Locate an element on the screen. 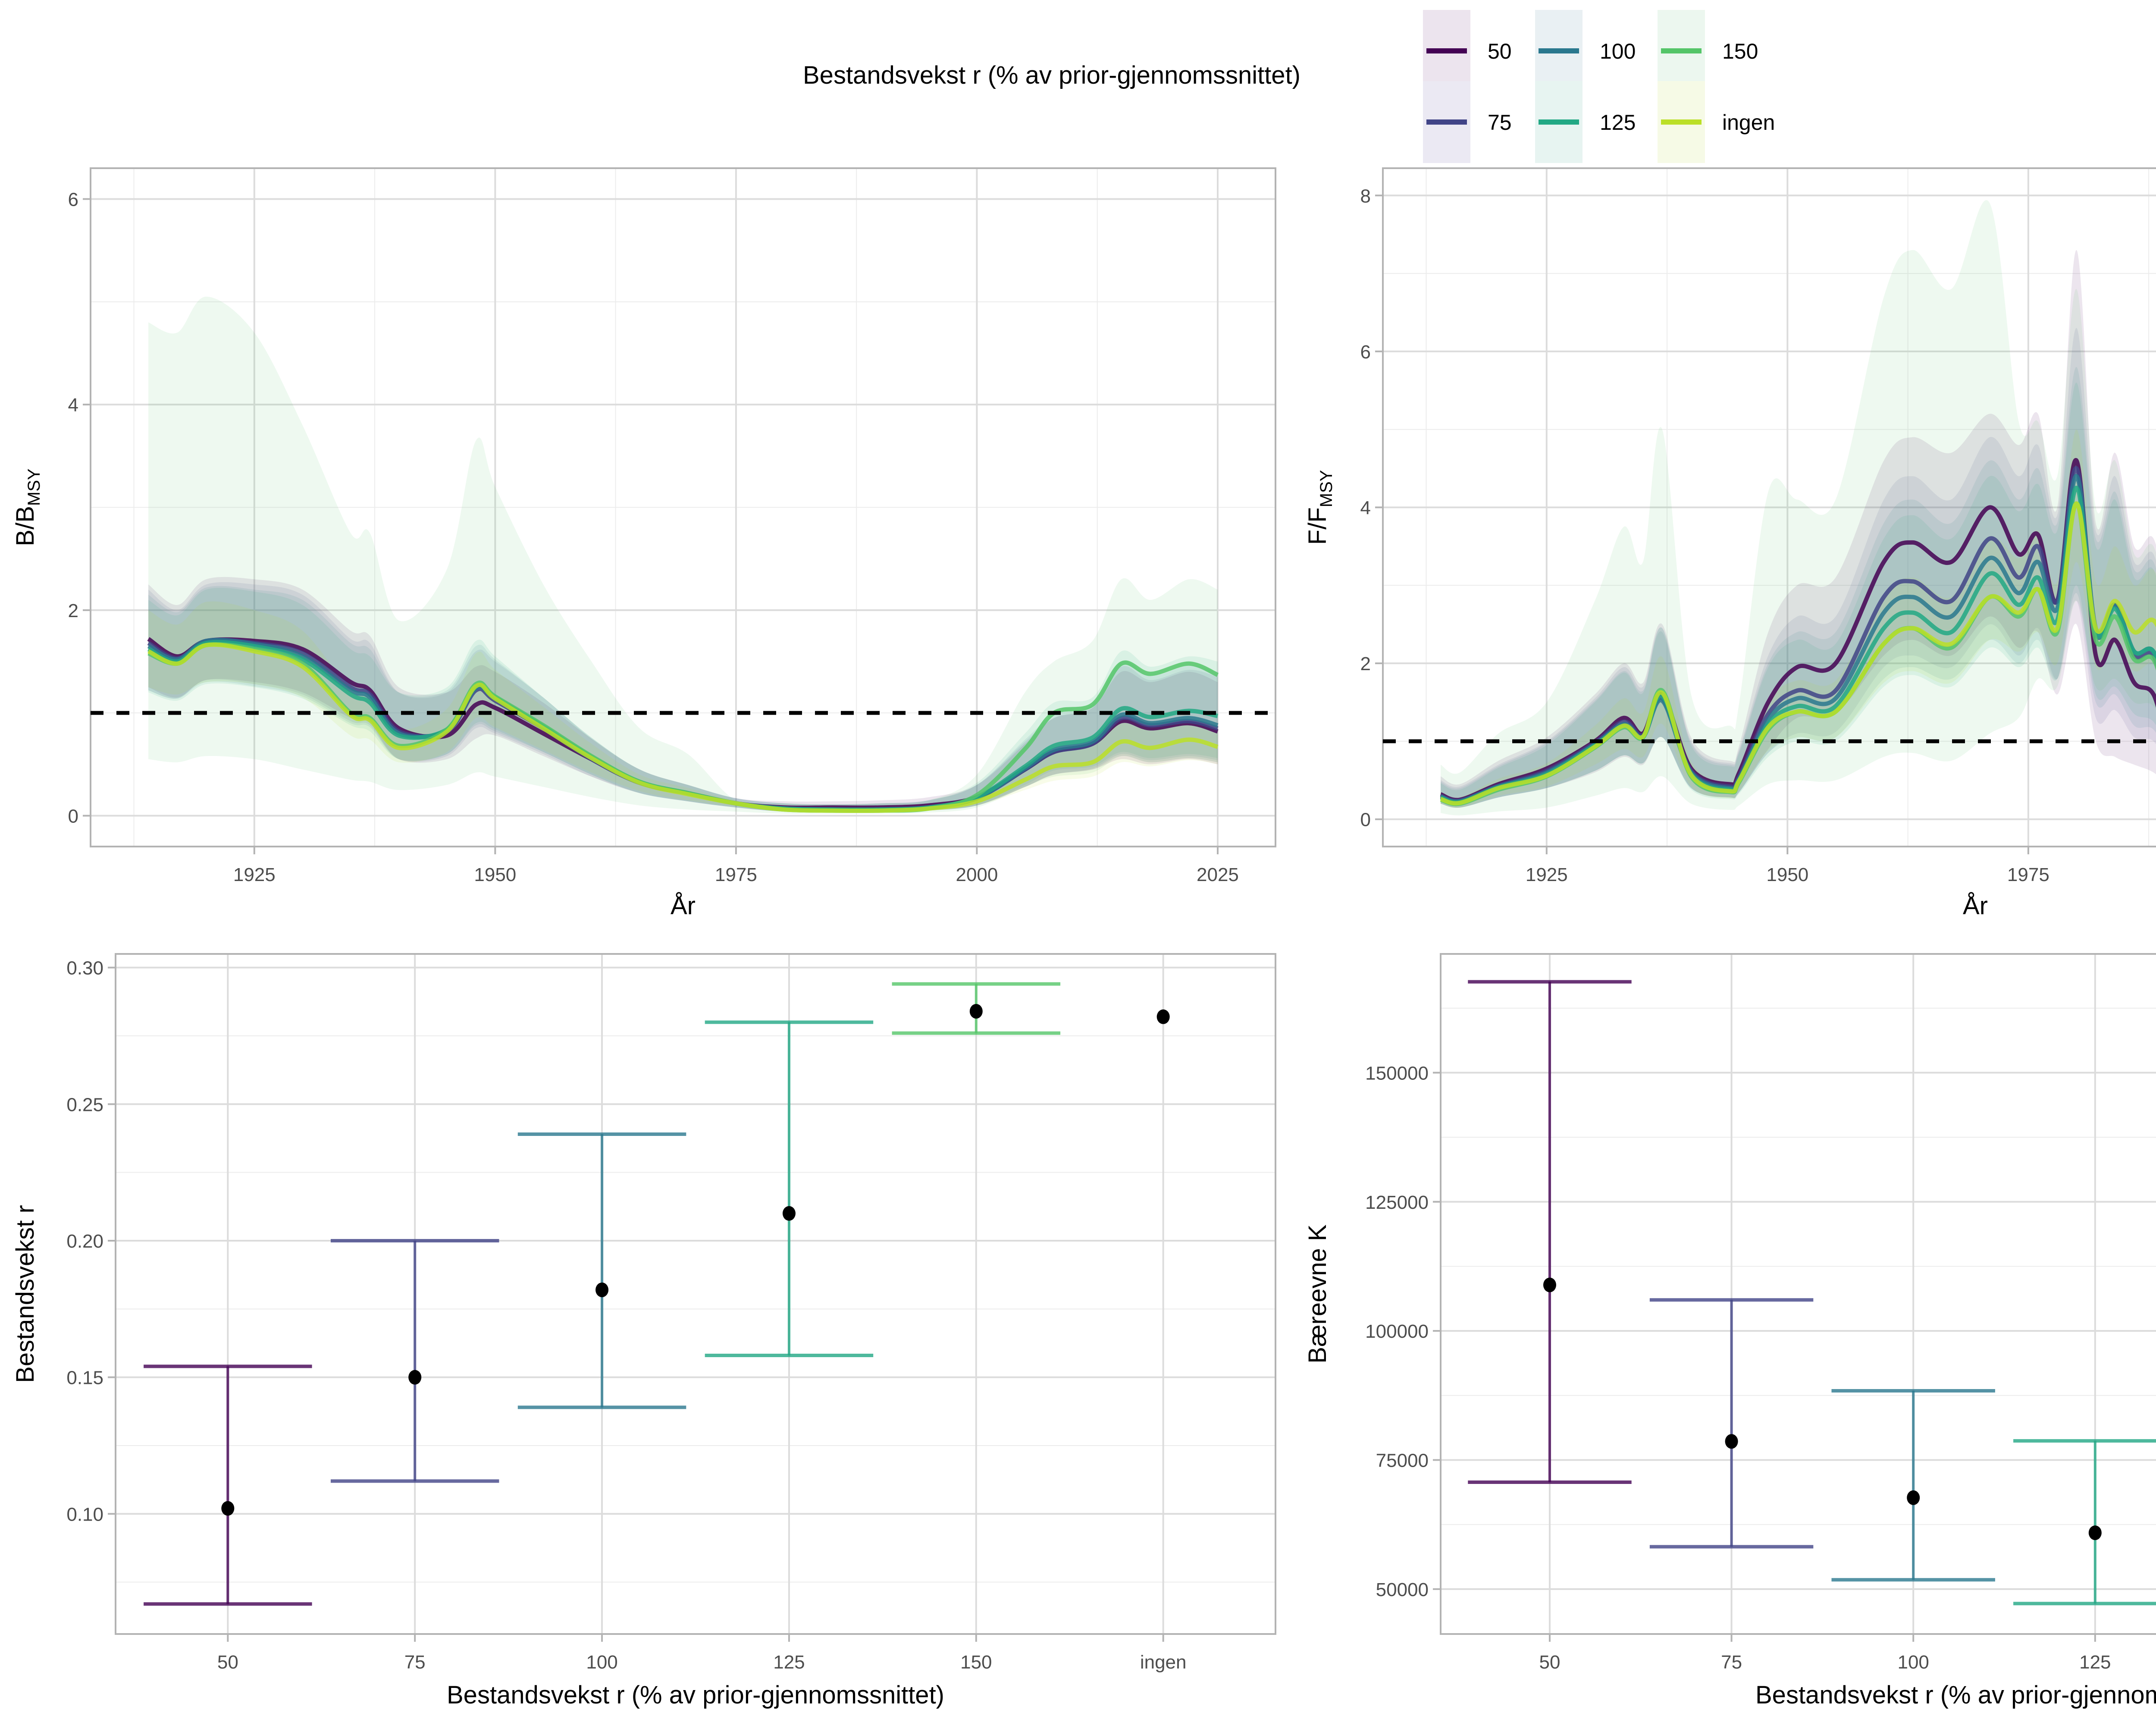 This screenshot has width=2156, height=1725. y-axis-title: B/BMSY is located at coordinates (27, 507).